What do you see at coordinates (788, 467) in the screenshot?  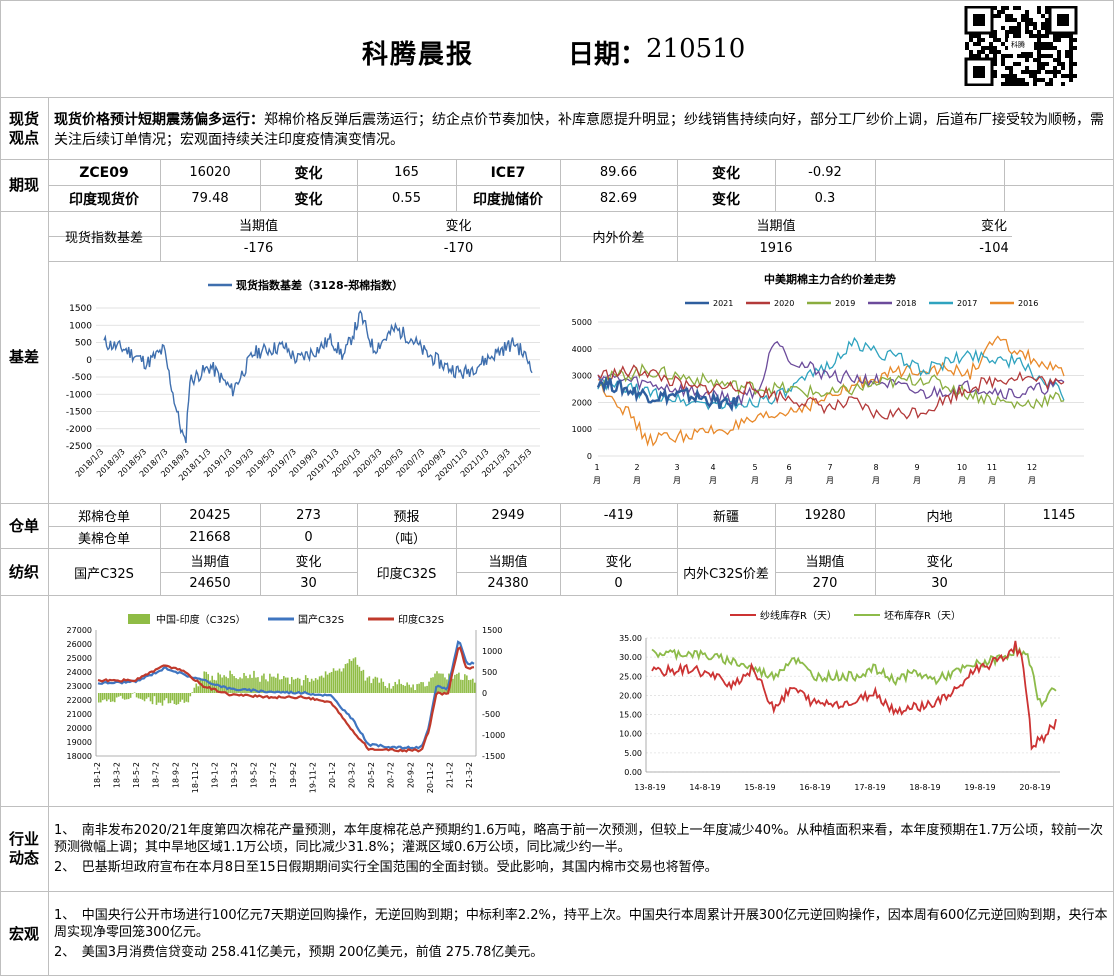 I see `spread-xtick: 6` at bounding box center [788, 467].